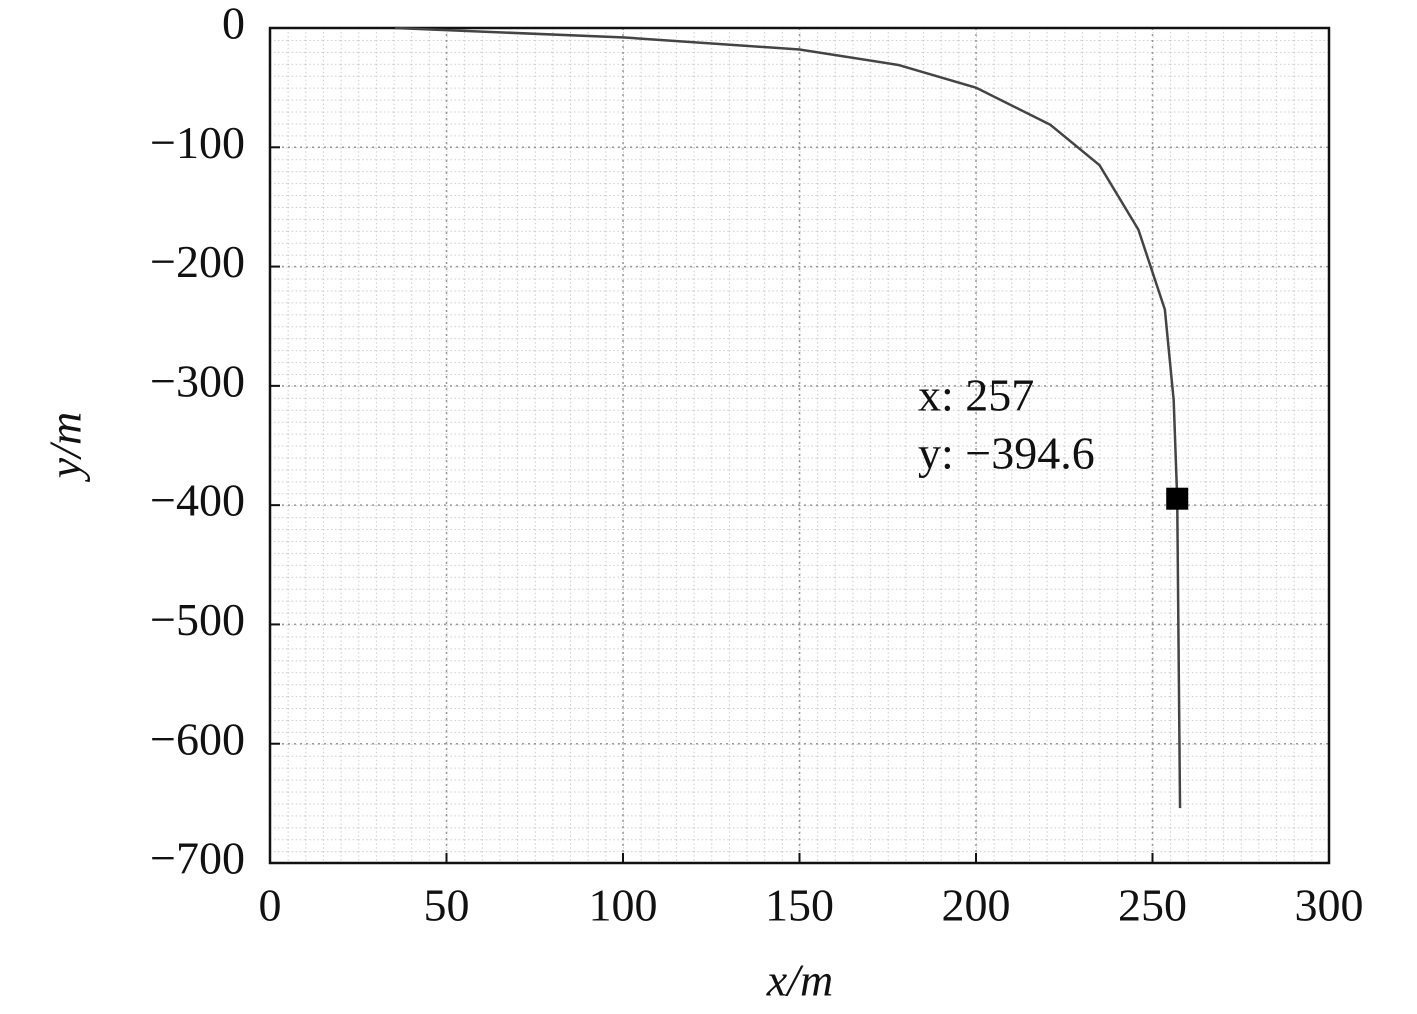  What do you see at coordinates (799, 905) in the screenshot?
I see `x-tick-label: 150` at bounding box center [799, 905].